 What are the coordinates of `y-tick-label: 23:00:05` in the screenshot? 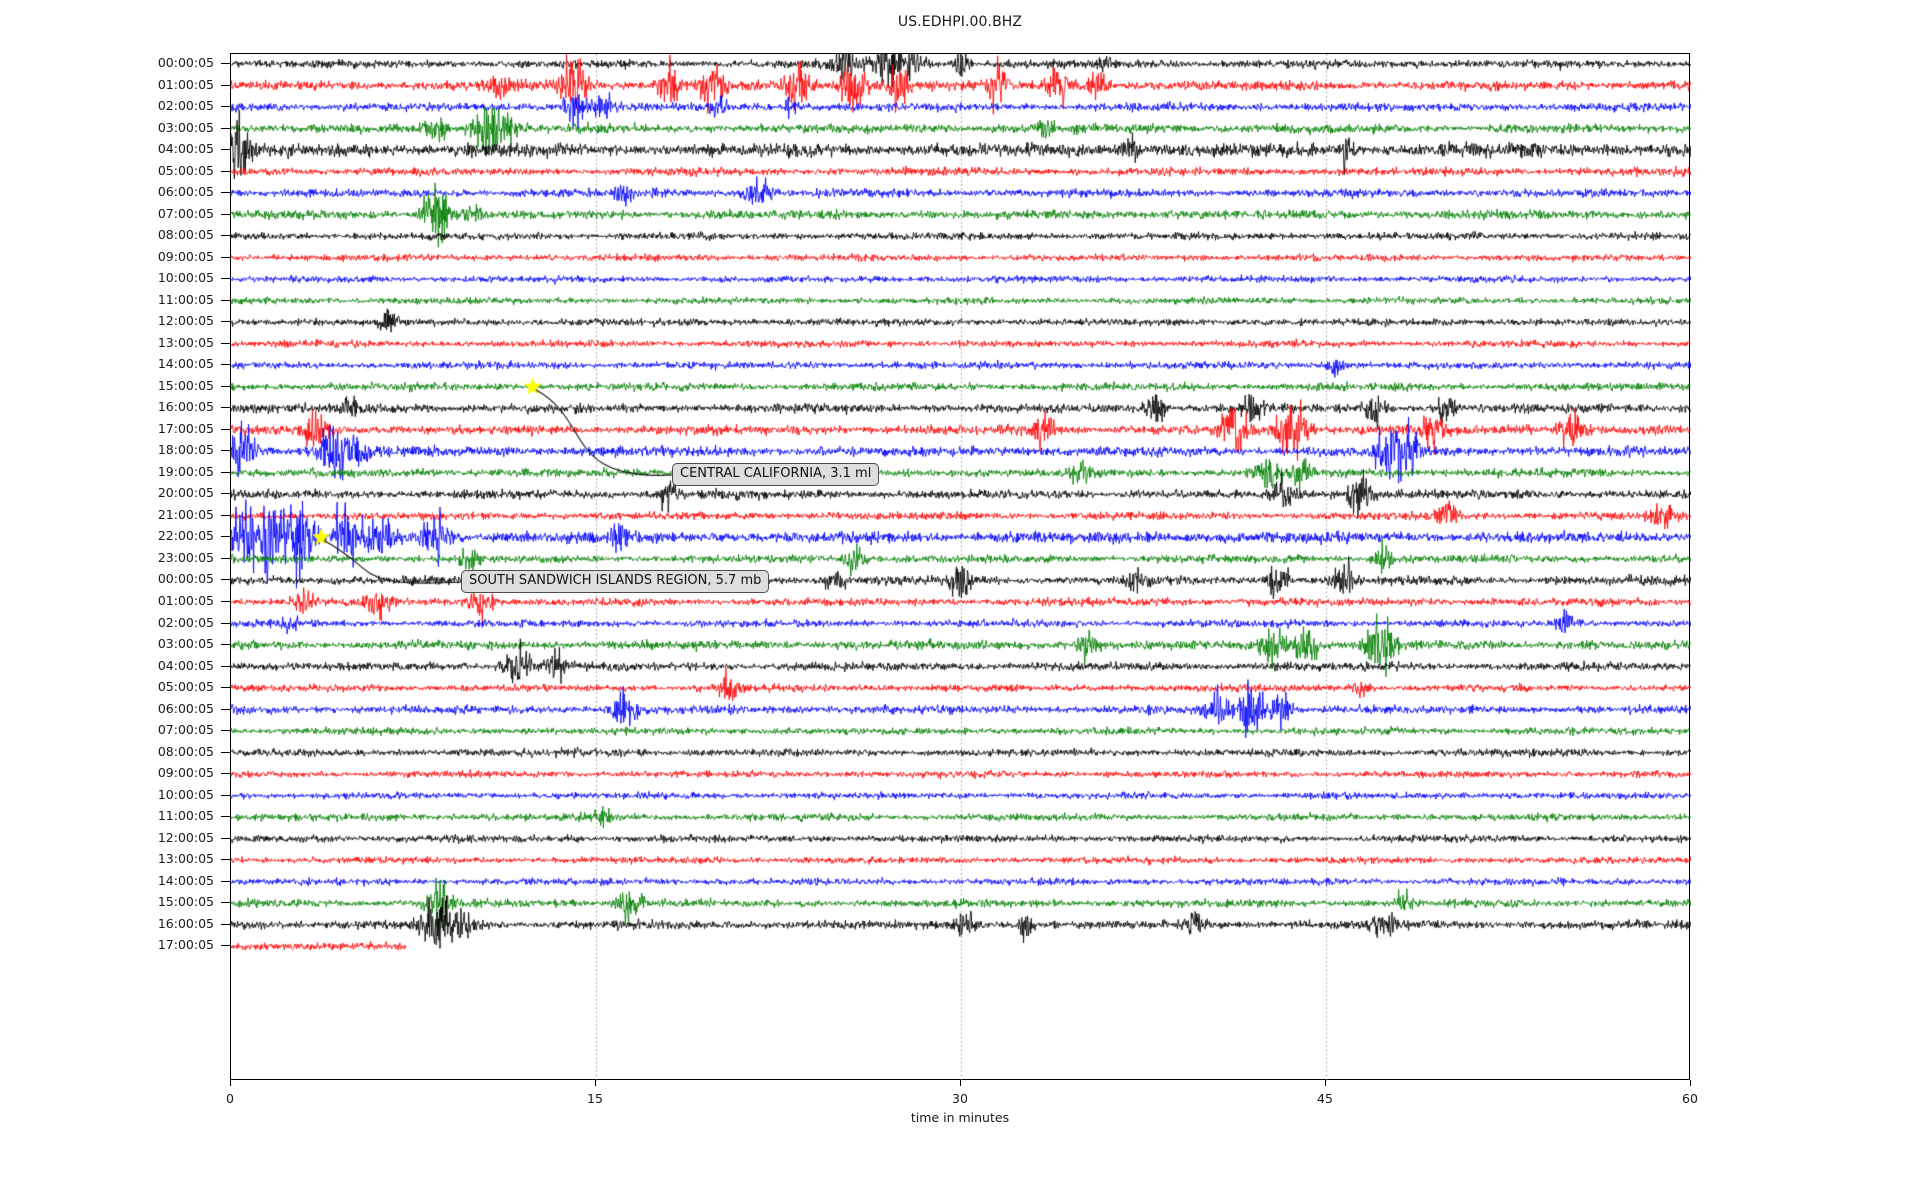 It's located at (185, 557).